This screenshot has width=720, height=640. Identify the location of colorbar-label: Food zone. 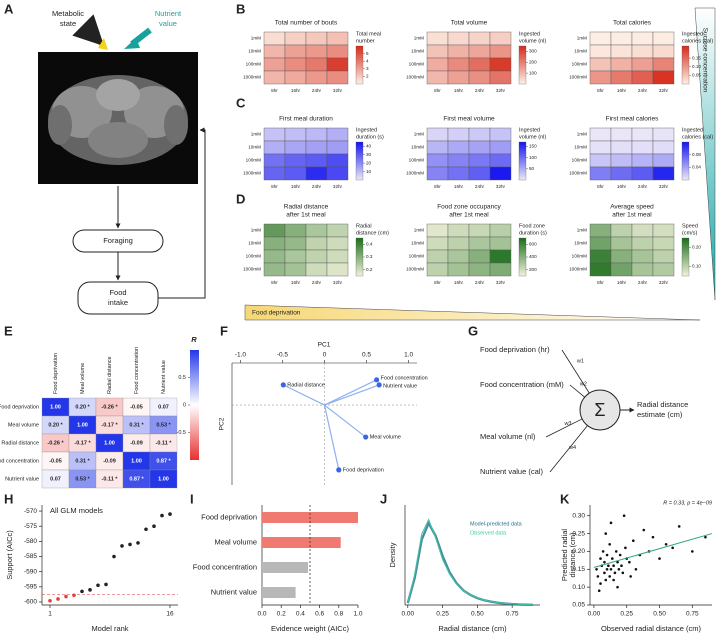
(532, 226).